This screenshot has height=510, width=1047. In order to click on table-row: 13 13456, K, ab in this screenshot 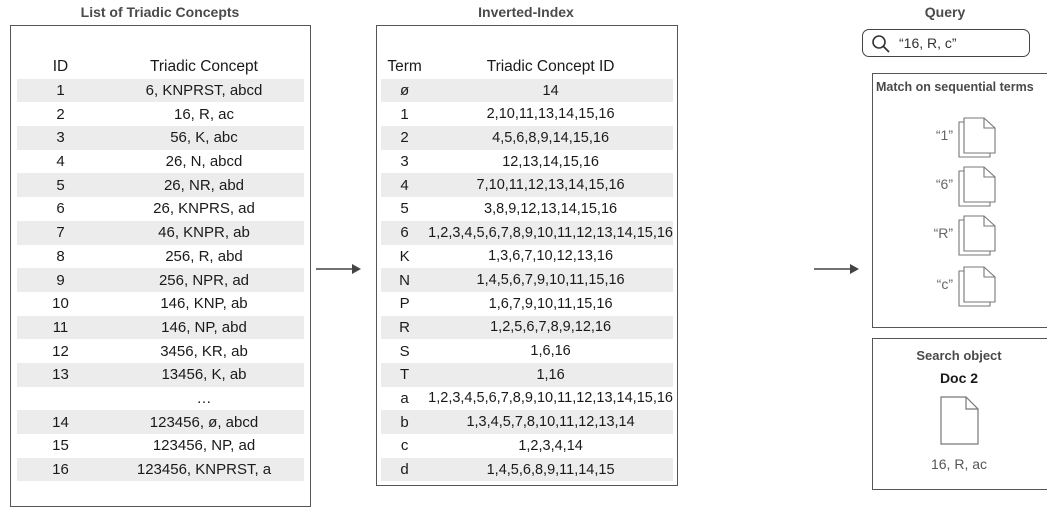, I will do `click(160, 374)`.